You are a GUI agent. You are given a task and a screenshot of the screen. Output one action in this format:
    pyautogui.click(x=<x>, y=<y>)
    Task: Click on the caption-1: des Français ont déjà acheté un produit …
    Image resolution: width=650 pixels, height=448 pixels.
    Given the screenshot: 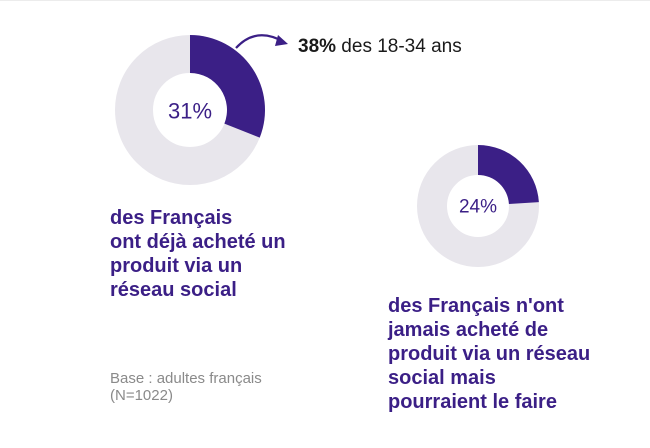 What is the action you would take?
    pyautogui.click(x=215, y=254)
    